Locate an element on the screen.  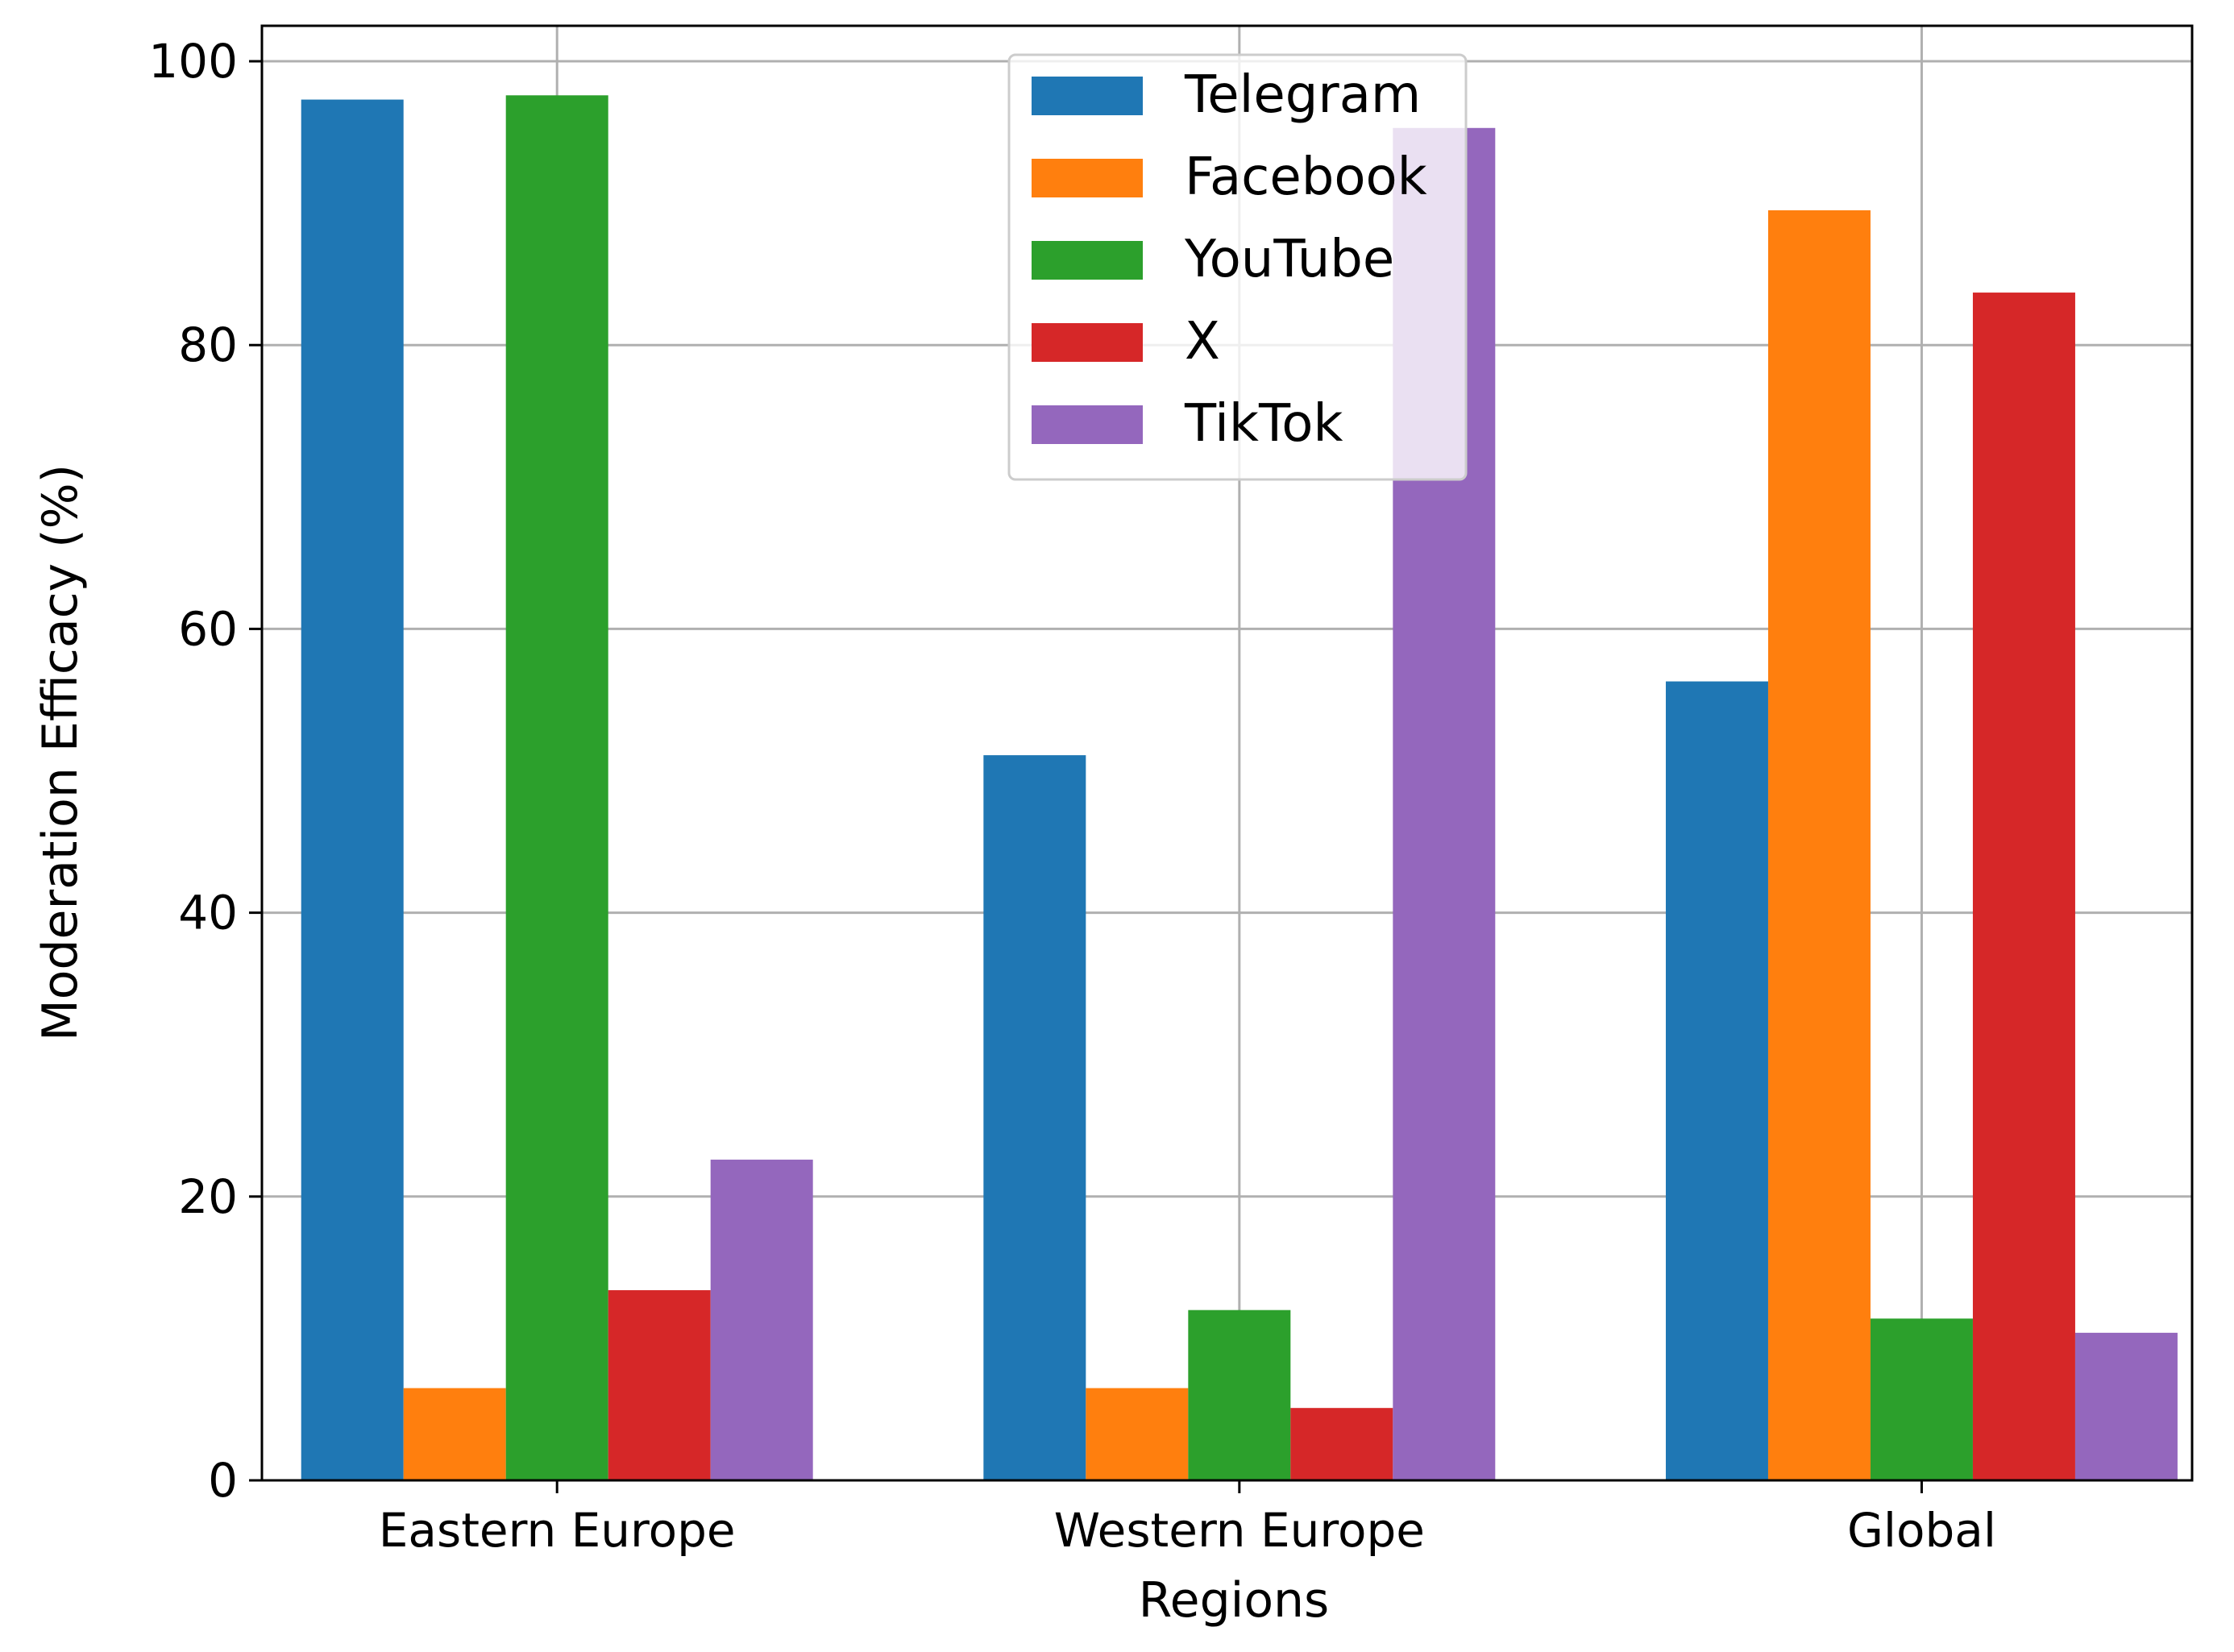
bar-facebook-western-europe is located at coordinates (1137, 1434).